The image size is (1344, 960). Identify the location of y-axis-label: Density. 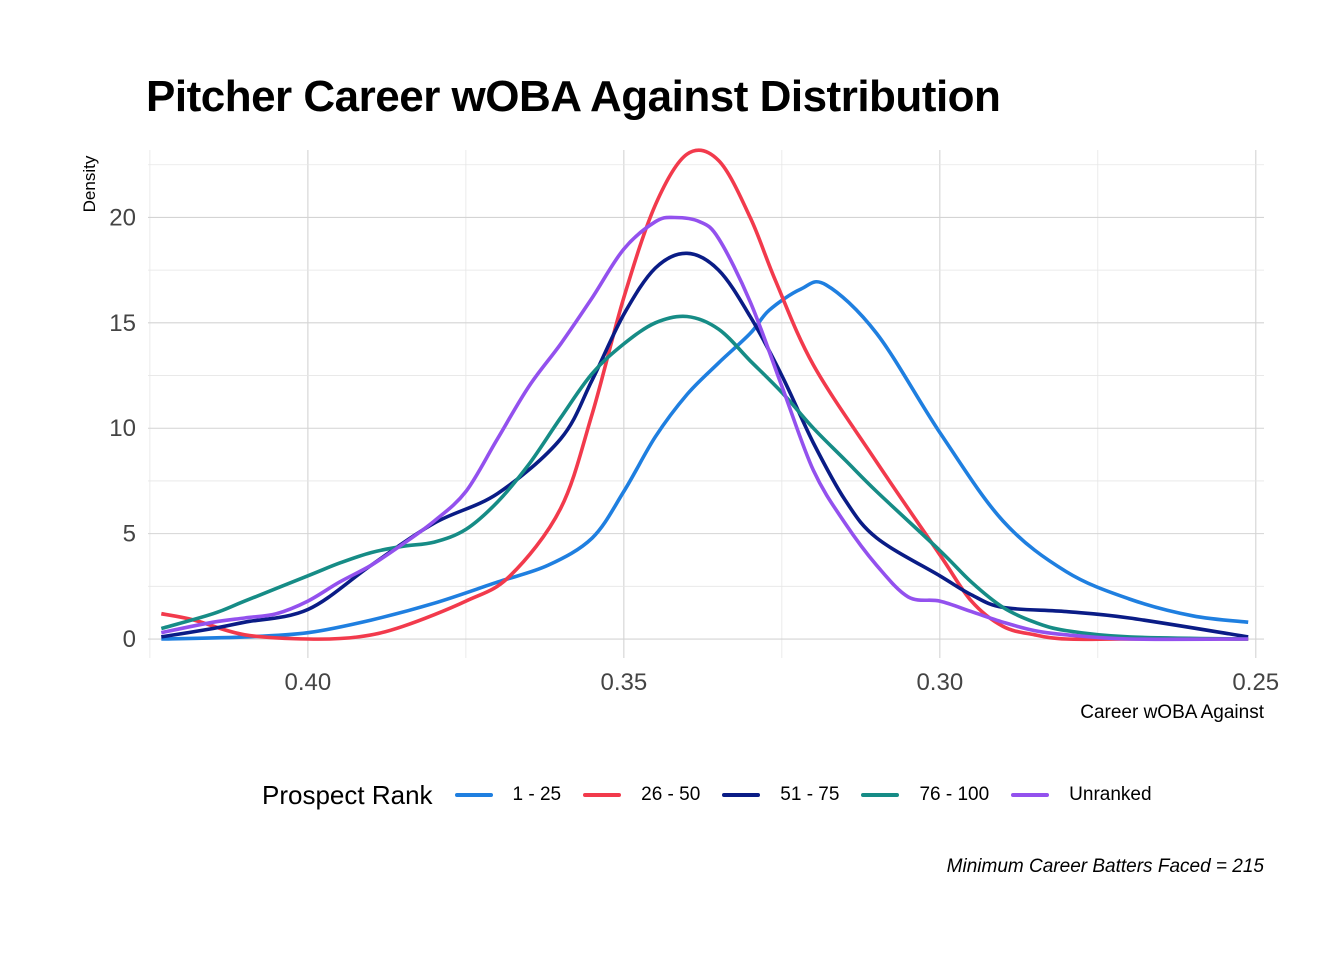
(89, 184).